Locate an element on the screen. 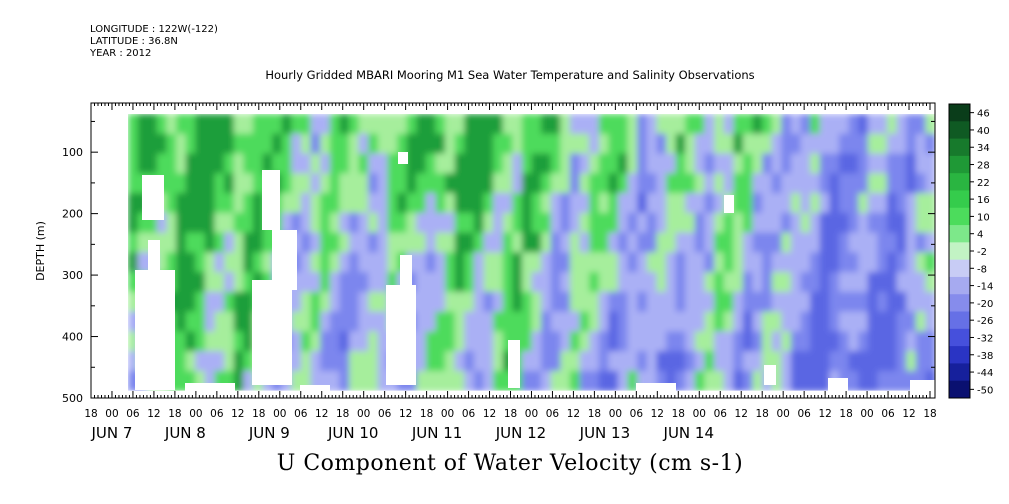  x-day-label: JUN 10 is located at coordinates (352, 433).